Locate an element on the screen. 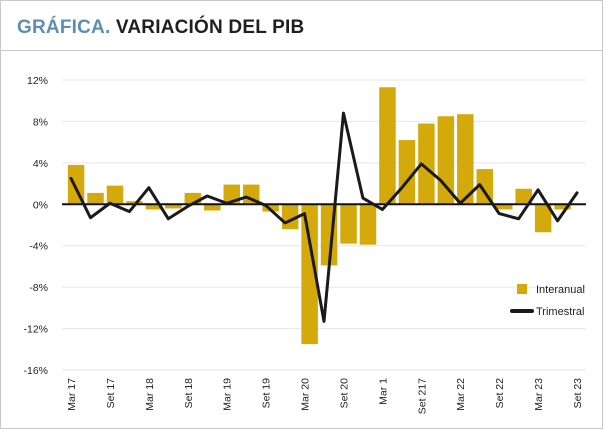 The width and height of the screenshot is (605, 431). x-tick-label: Mar 23 is located at coordinates (539, 394).